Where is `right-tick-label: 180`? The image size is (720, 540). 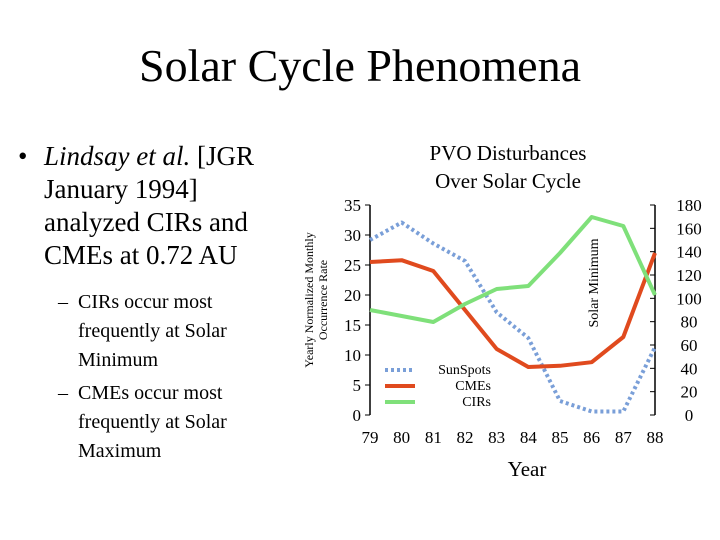 right-tick-label: 180 is located at coordinates (689, 205).